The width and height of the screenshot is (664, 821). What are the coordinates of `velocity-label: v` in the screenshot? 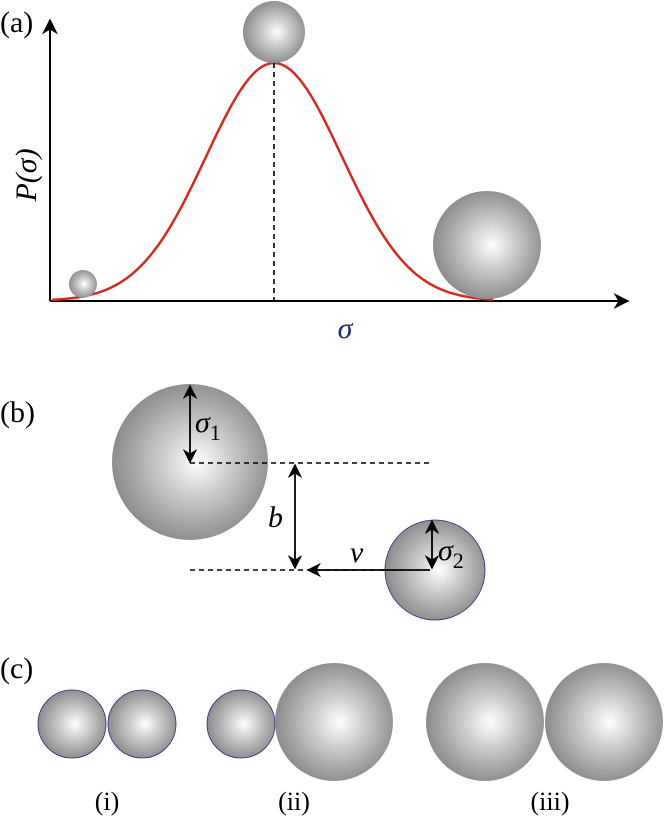 It's located at (357, 552).